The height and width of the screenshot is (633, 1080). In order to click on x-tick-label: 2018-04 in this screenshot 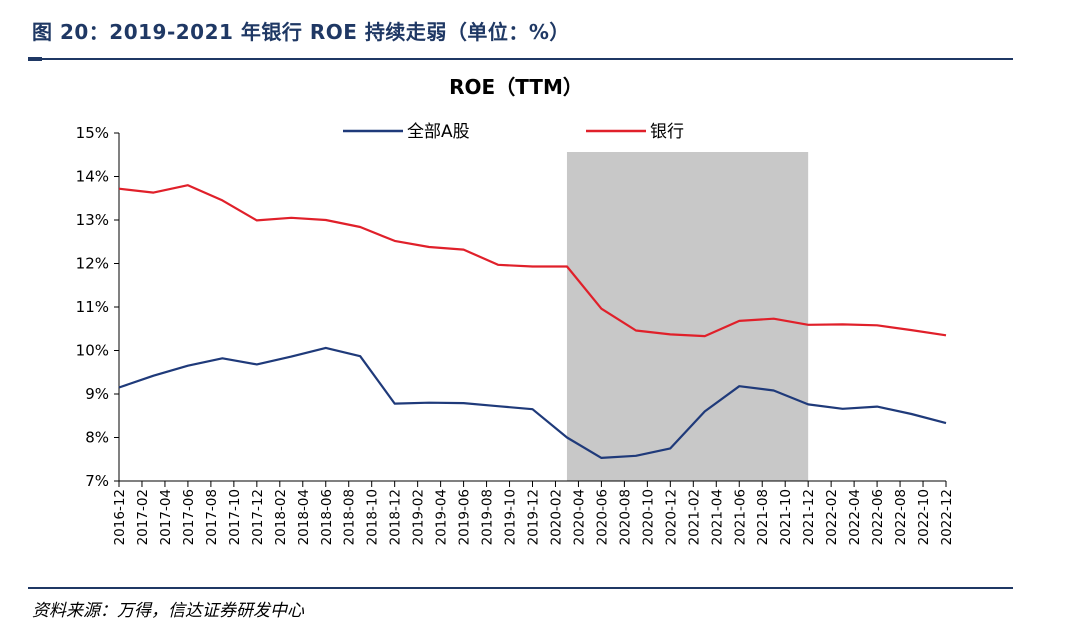, I will do `click(304, 517)`.